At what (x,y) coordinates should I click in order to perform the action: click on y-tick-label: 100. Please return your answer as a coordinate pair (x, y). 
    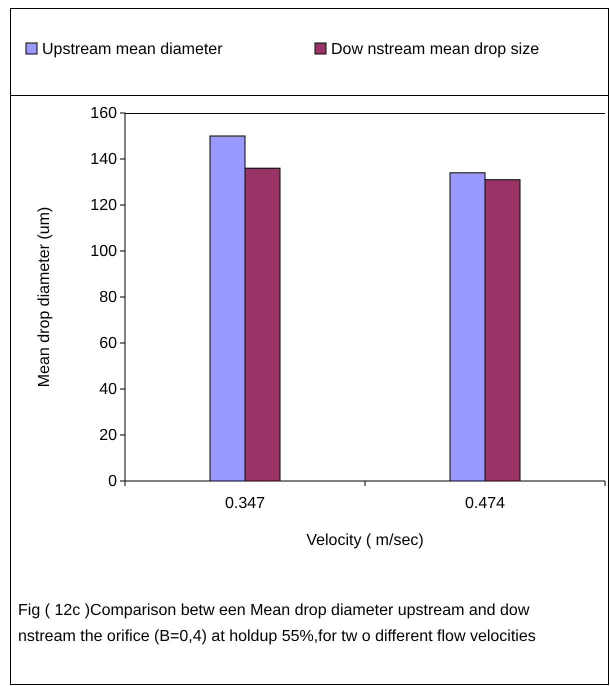
    Looking at the image, I should click on (104, 251).